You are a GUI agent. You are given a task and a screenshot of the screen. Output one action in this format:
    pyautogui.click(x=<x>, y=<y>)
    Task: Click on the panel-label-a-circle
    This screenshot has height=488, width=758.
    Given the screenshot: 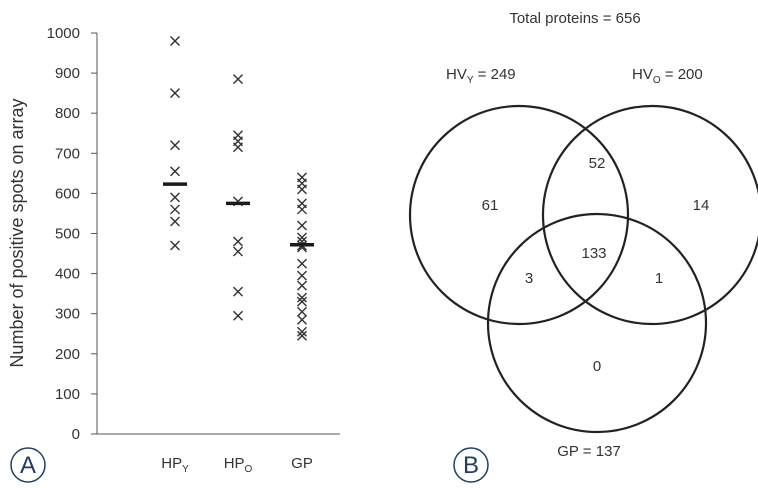 What is the action you would take?
    pyautogui.click(x=28, y=465)
    